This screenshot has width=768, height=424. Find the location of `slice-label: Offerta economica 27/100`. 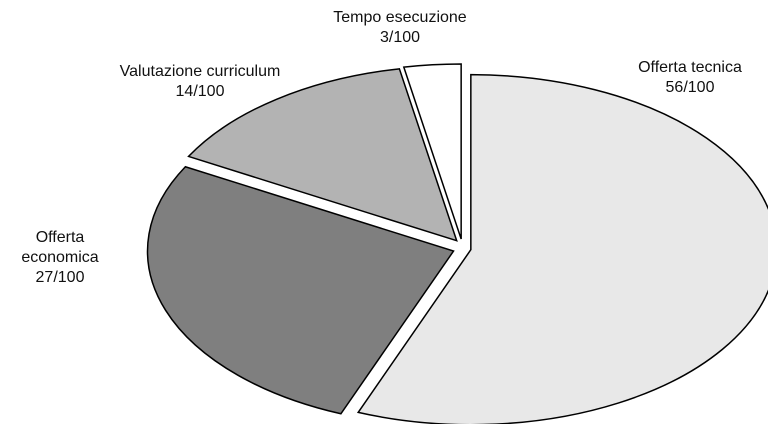

slice-label: Offerta economica 27/100 is located at coordinates (60, 258).